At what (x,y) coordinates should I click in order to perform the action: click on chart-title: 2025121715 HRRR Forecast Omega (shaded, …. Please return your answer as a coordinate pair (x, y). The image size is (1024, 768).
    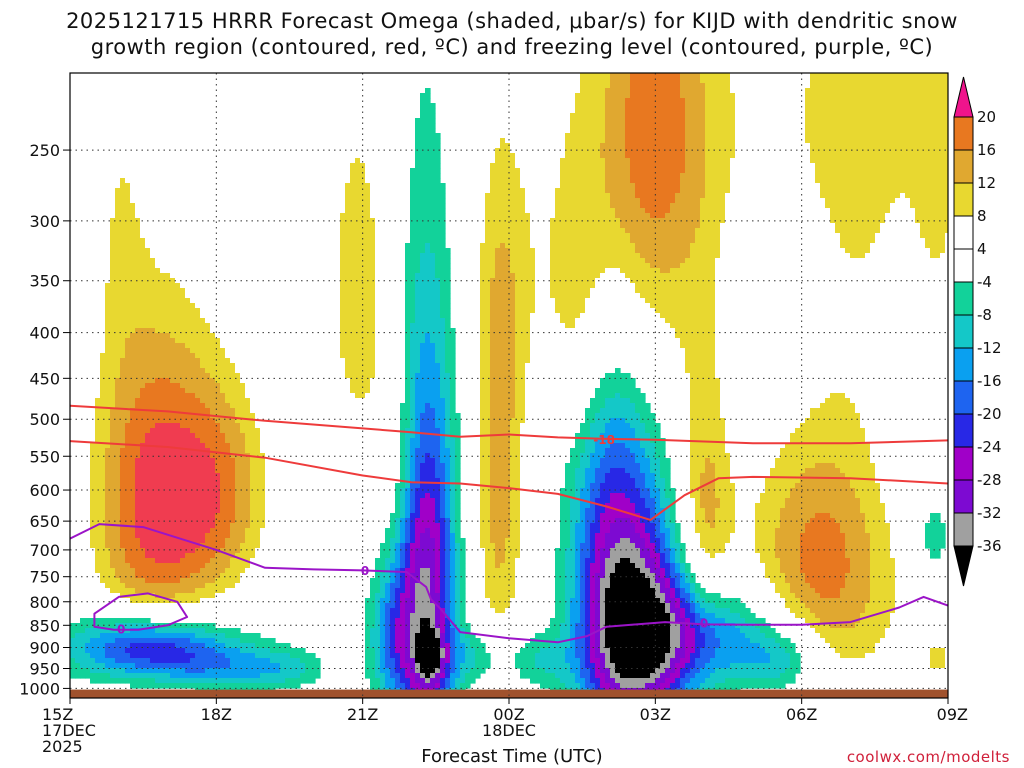
    Looking at the image, I should click on (512, 34).